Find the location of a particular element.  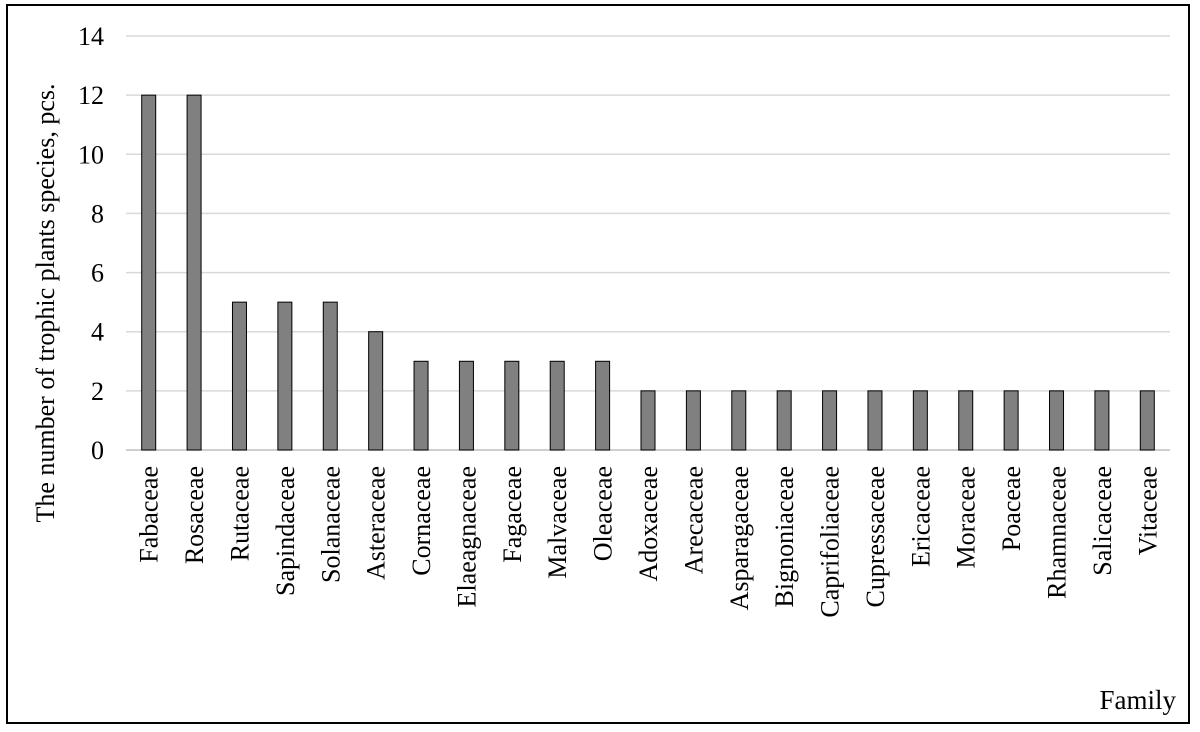

y-tick-label: 10 is located at coordinates (91, 154).